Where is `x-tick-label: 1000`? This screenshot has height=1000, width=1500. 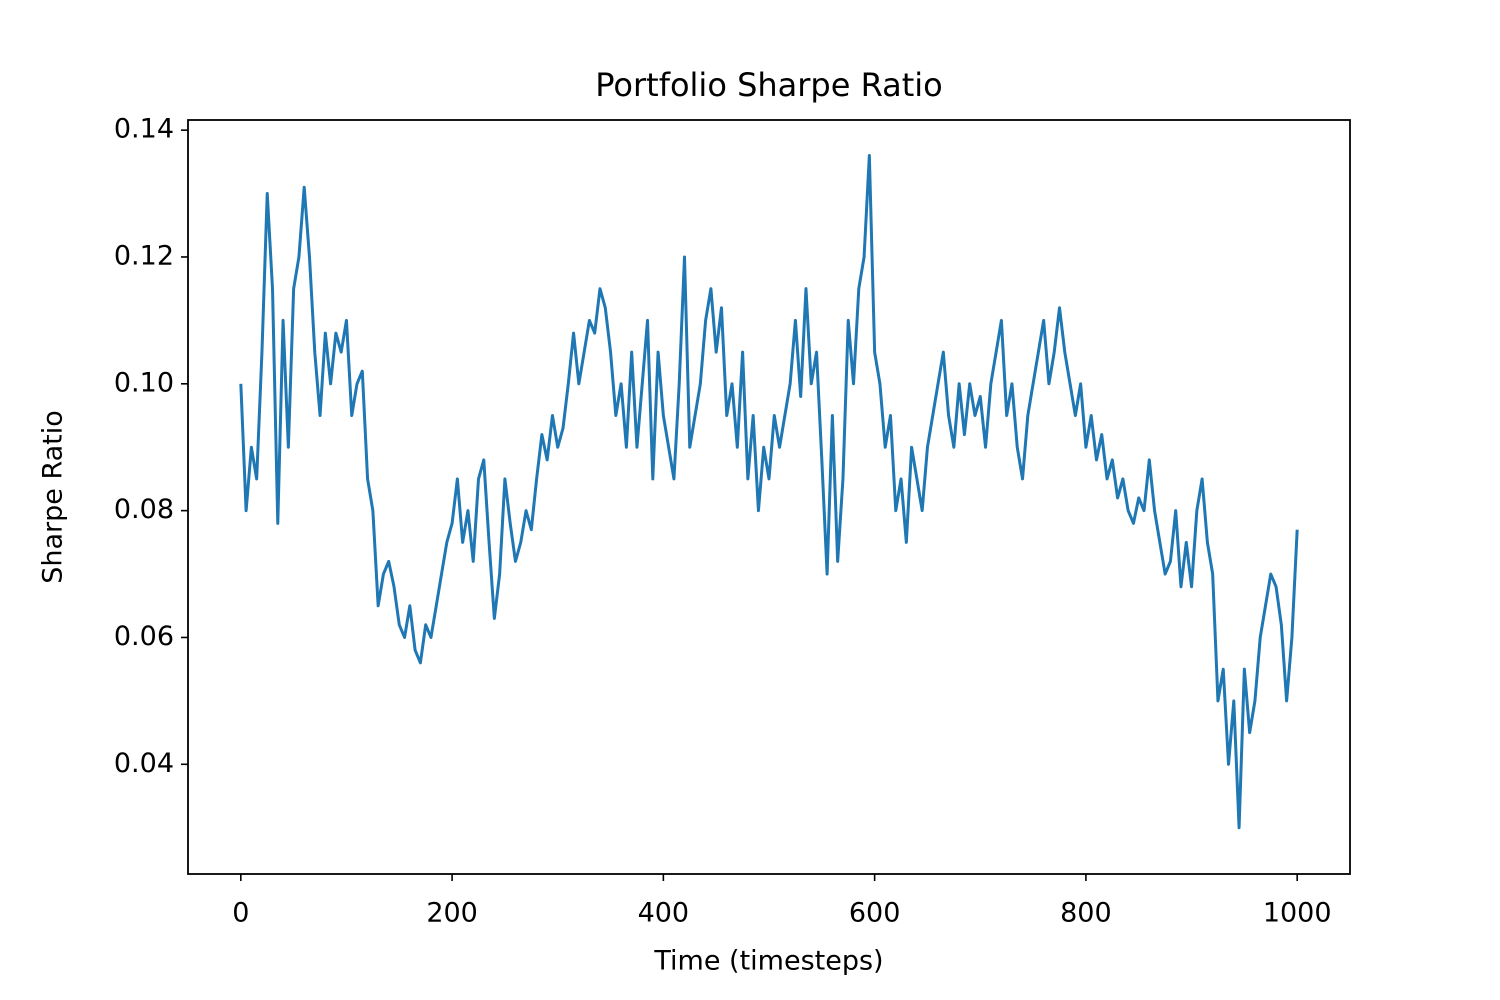
x-tick-label: 1000 is located at coordinates (1297, 913).